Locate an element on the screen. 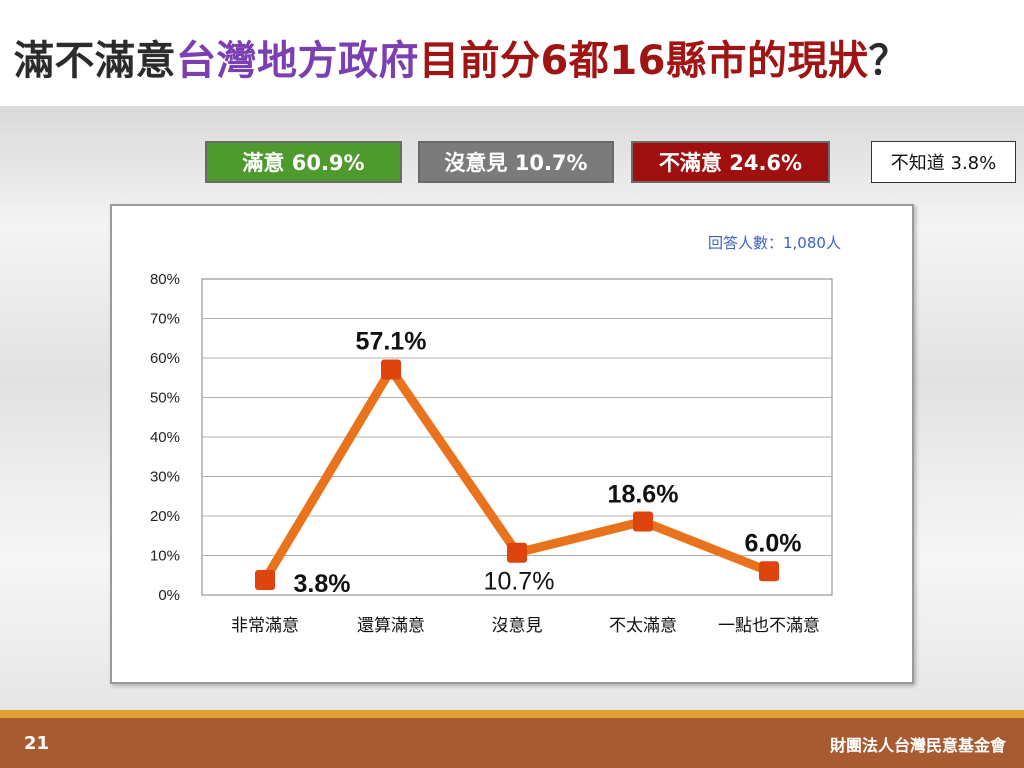  y-tick-label: 10% is located at coordinates (165, 556).